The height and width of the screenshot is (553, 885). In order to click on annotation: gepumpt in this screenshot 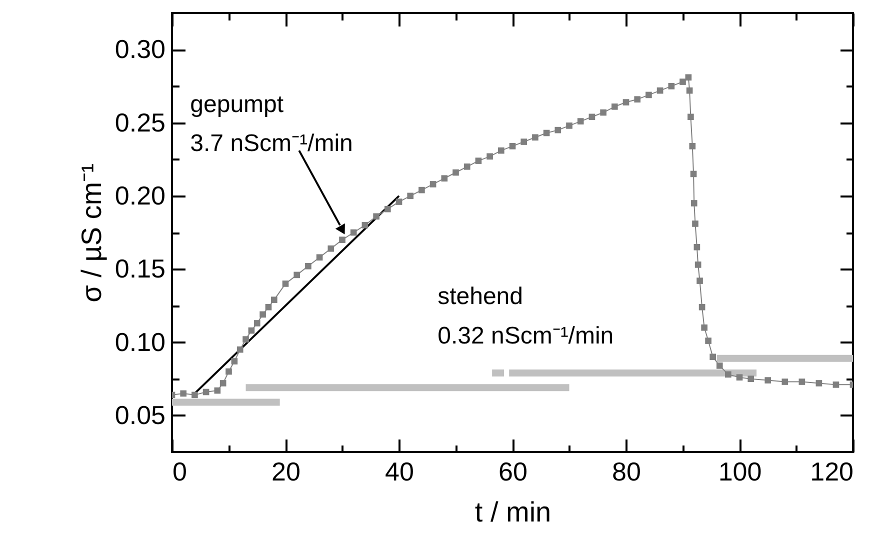, I will do `click(237, 104)`.